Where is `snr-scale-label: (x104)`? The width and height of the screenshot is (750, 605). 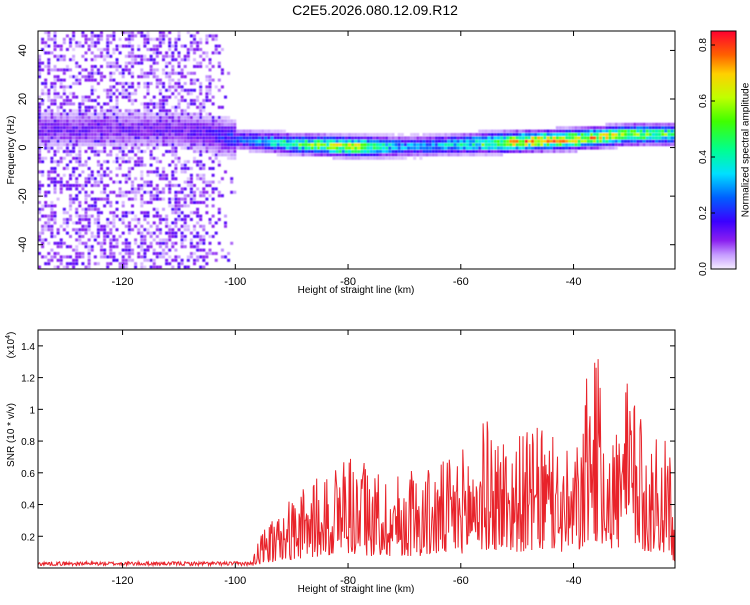 snr-scale-label: (x104) is located at coordinates (11, 345).